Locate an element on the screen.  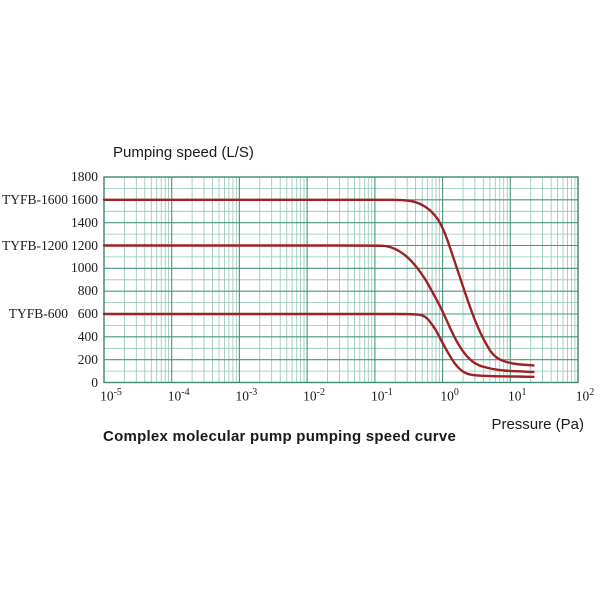
x-tick-label: 10-3 is located at coordinates (246, 396).